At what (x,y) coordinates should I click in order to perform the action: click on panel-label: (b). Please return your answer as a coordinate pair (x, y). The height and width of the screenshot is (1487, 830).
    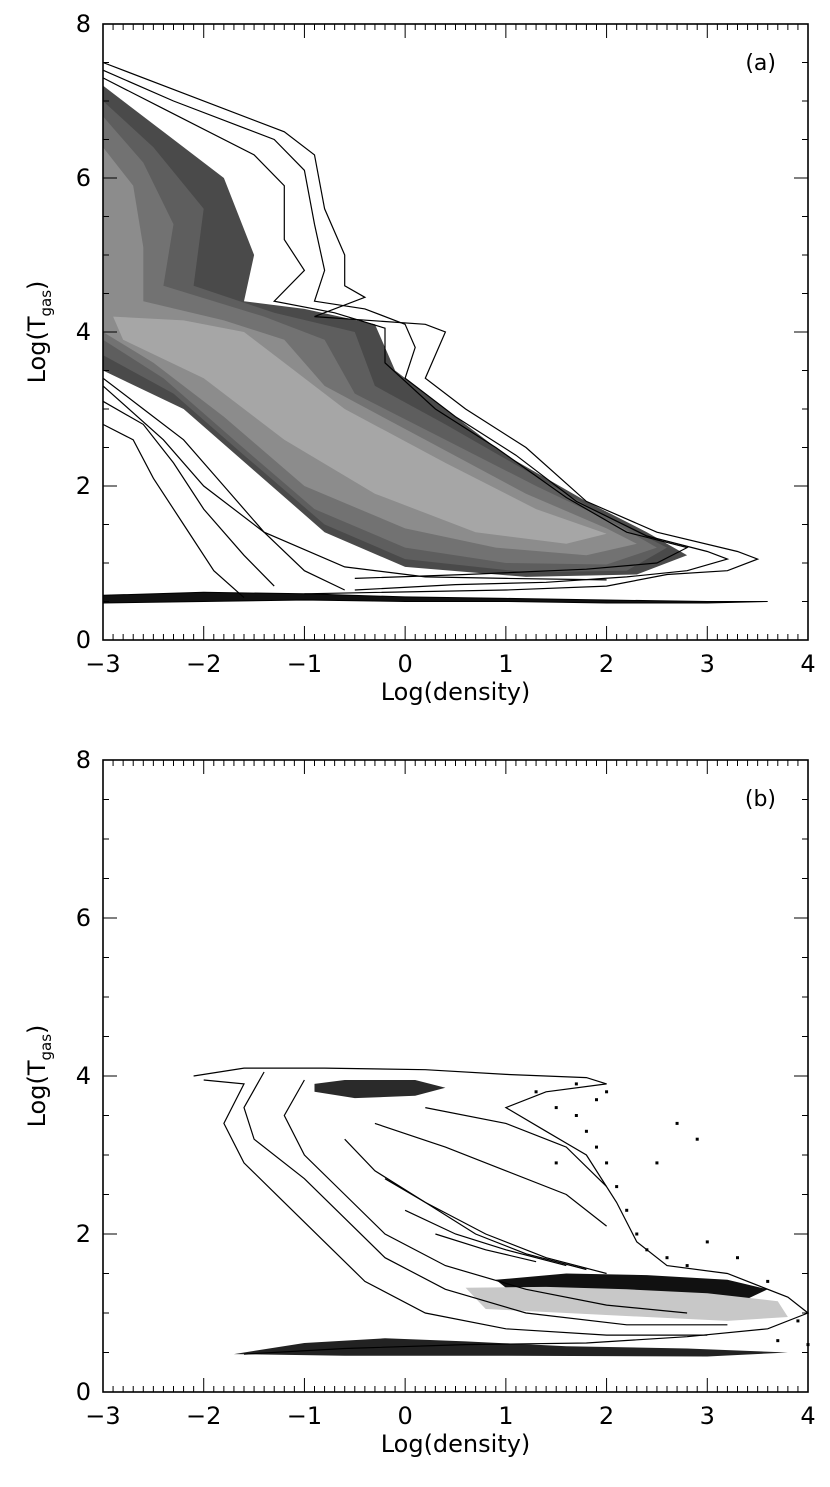
    Looking at the image, I should click on (760, 799).